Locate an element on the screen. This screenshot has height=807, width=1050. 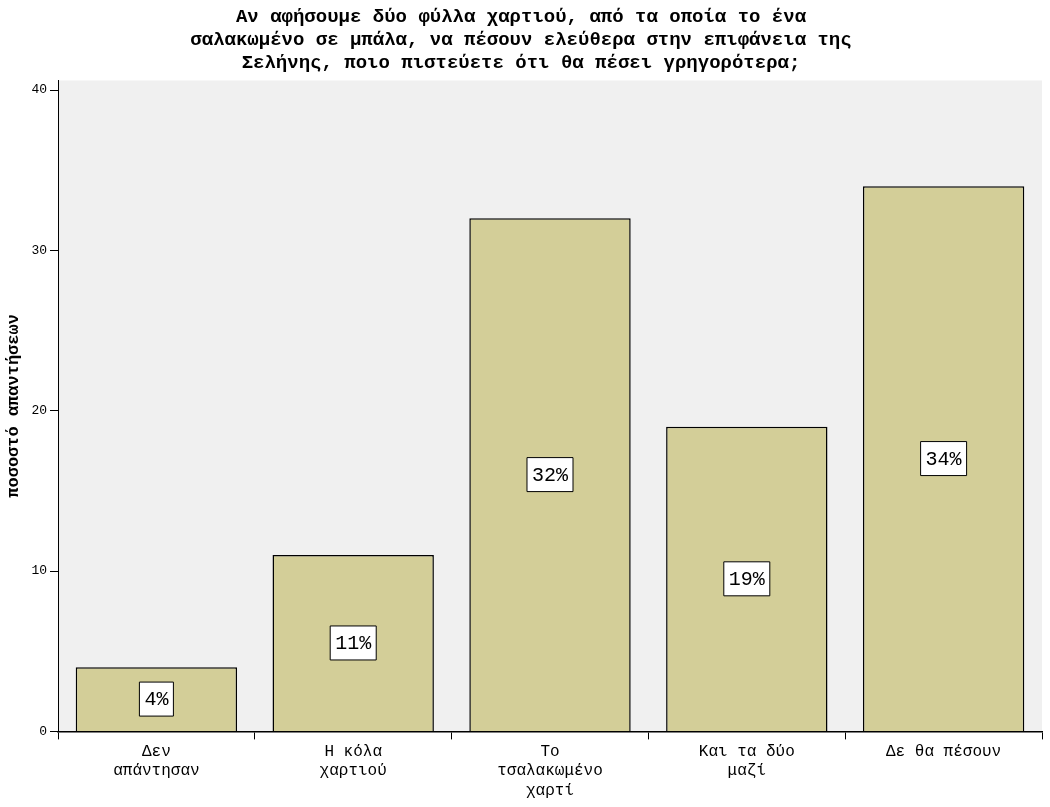
y-tick-label: 30 is located at coordinates (39, 250).